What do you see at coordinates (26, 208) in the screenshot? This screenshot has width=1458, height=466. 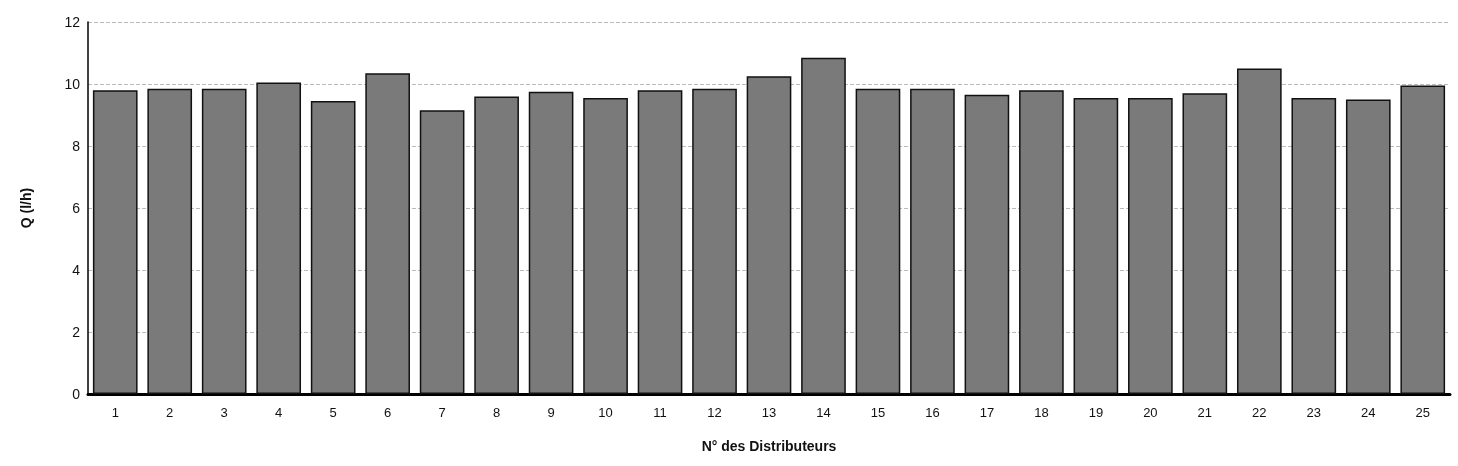 I see `y-axis-title: Q (l/h)` at bounding box center [26, 208].